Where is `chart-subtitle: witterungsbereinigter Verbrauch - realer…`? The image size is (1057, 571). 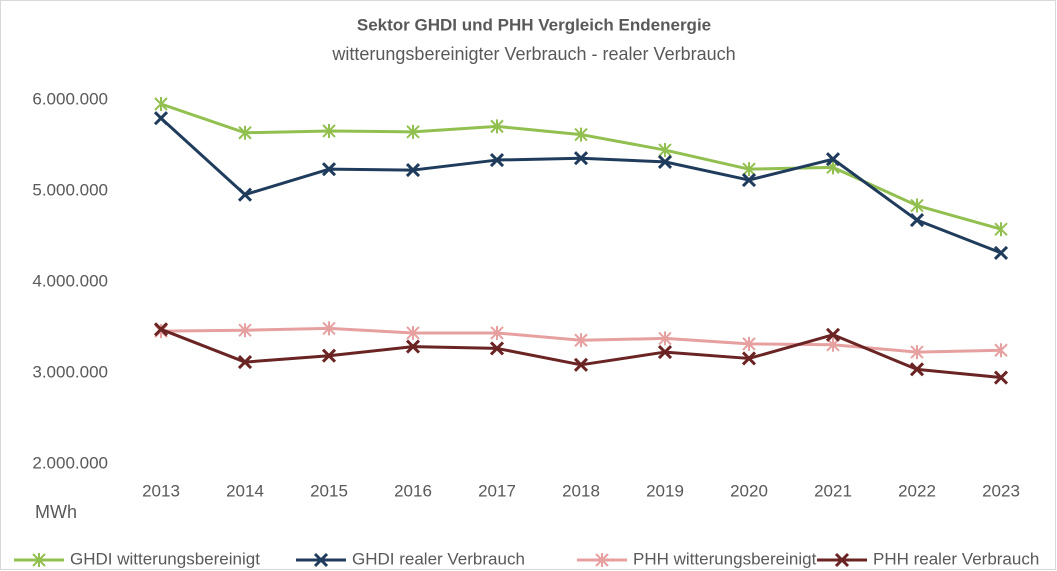 chart-subtitle: witterungsbereinigter Verbrauch - realer… is located at coordinates (533, 54).